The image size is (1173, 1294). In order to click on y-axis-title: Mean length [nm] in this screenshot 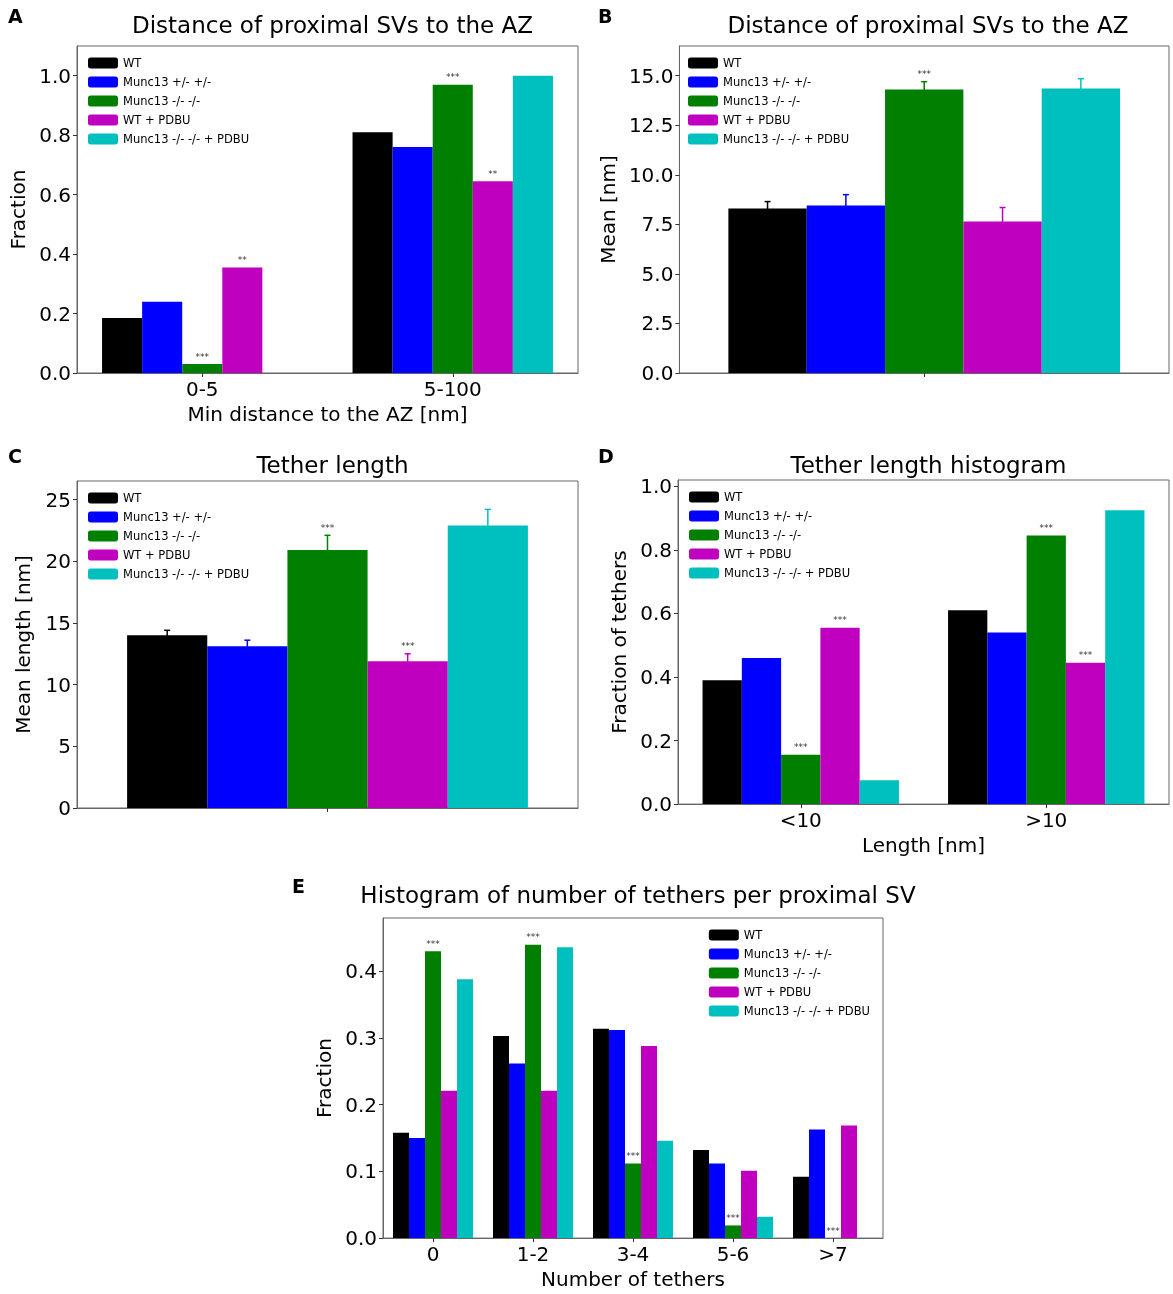, I will do `click(23, 644)`.